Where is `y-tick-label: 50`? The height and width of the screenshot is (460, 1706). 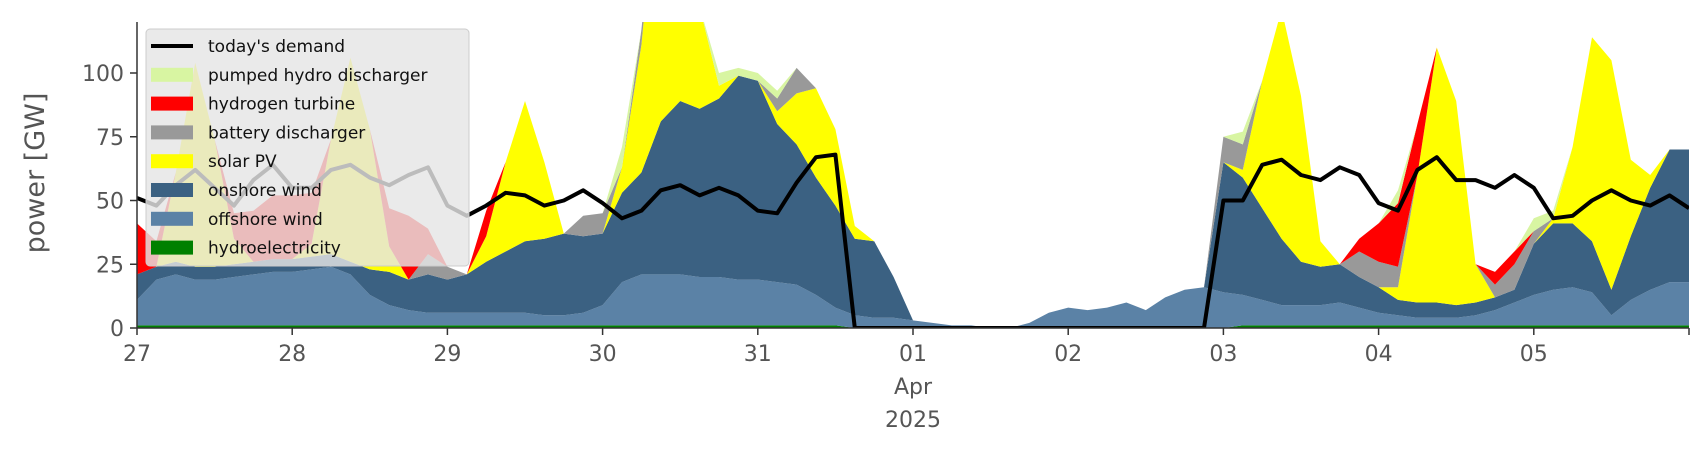
y-tick-label: 50 is located at coordinates (110, 202).